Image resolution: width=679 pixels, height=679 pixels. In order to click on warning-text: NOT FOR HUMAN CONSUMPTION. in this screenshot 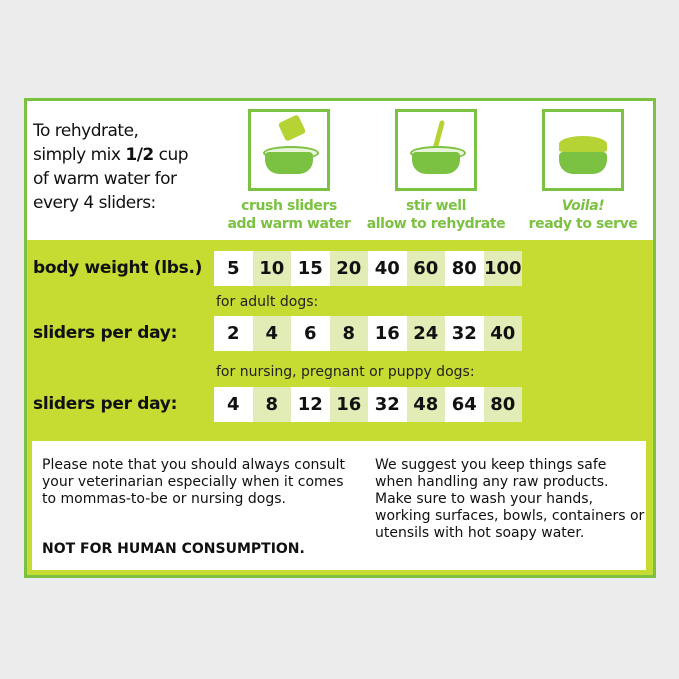, I will do `click(173, 549)`.